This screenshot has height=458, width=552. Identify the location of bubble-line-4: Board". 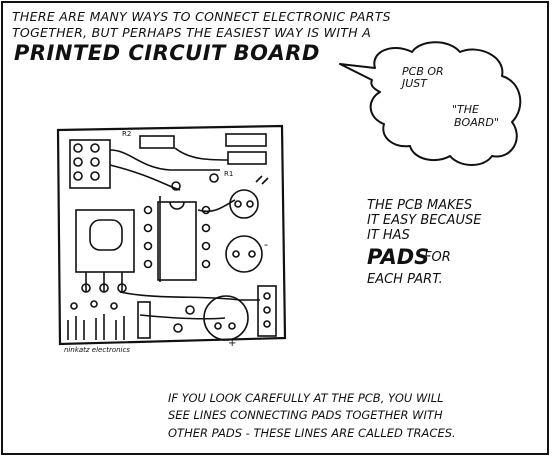
(476, 122).